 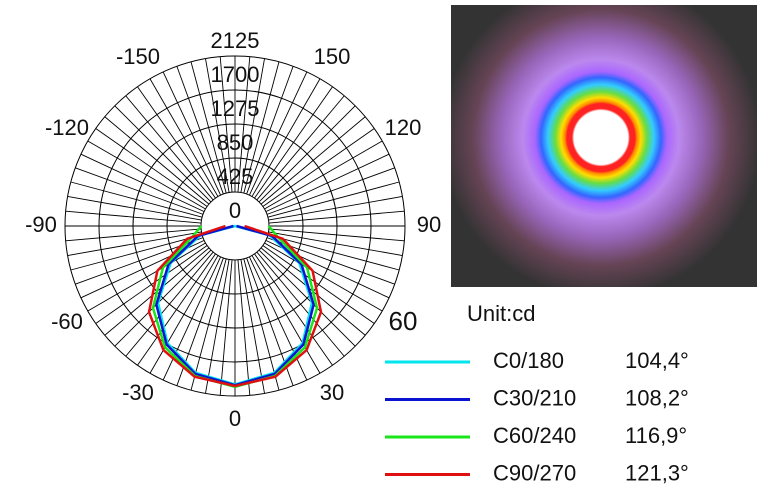 What do you see at coordinates (403, 321) in the screenshot?
I see `angle-tick-label: 60` at bounding box center [403, 321].